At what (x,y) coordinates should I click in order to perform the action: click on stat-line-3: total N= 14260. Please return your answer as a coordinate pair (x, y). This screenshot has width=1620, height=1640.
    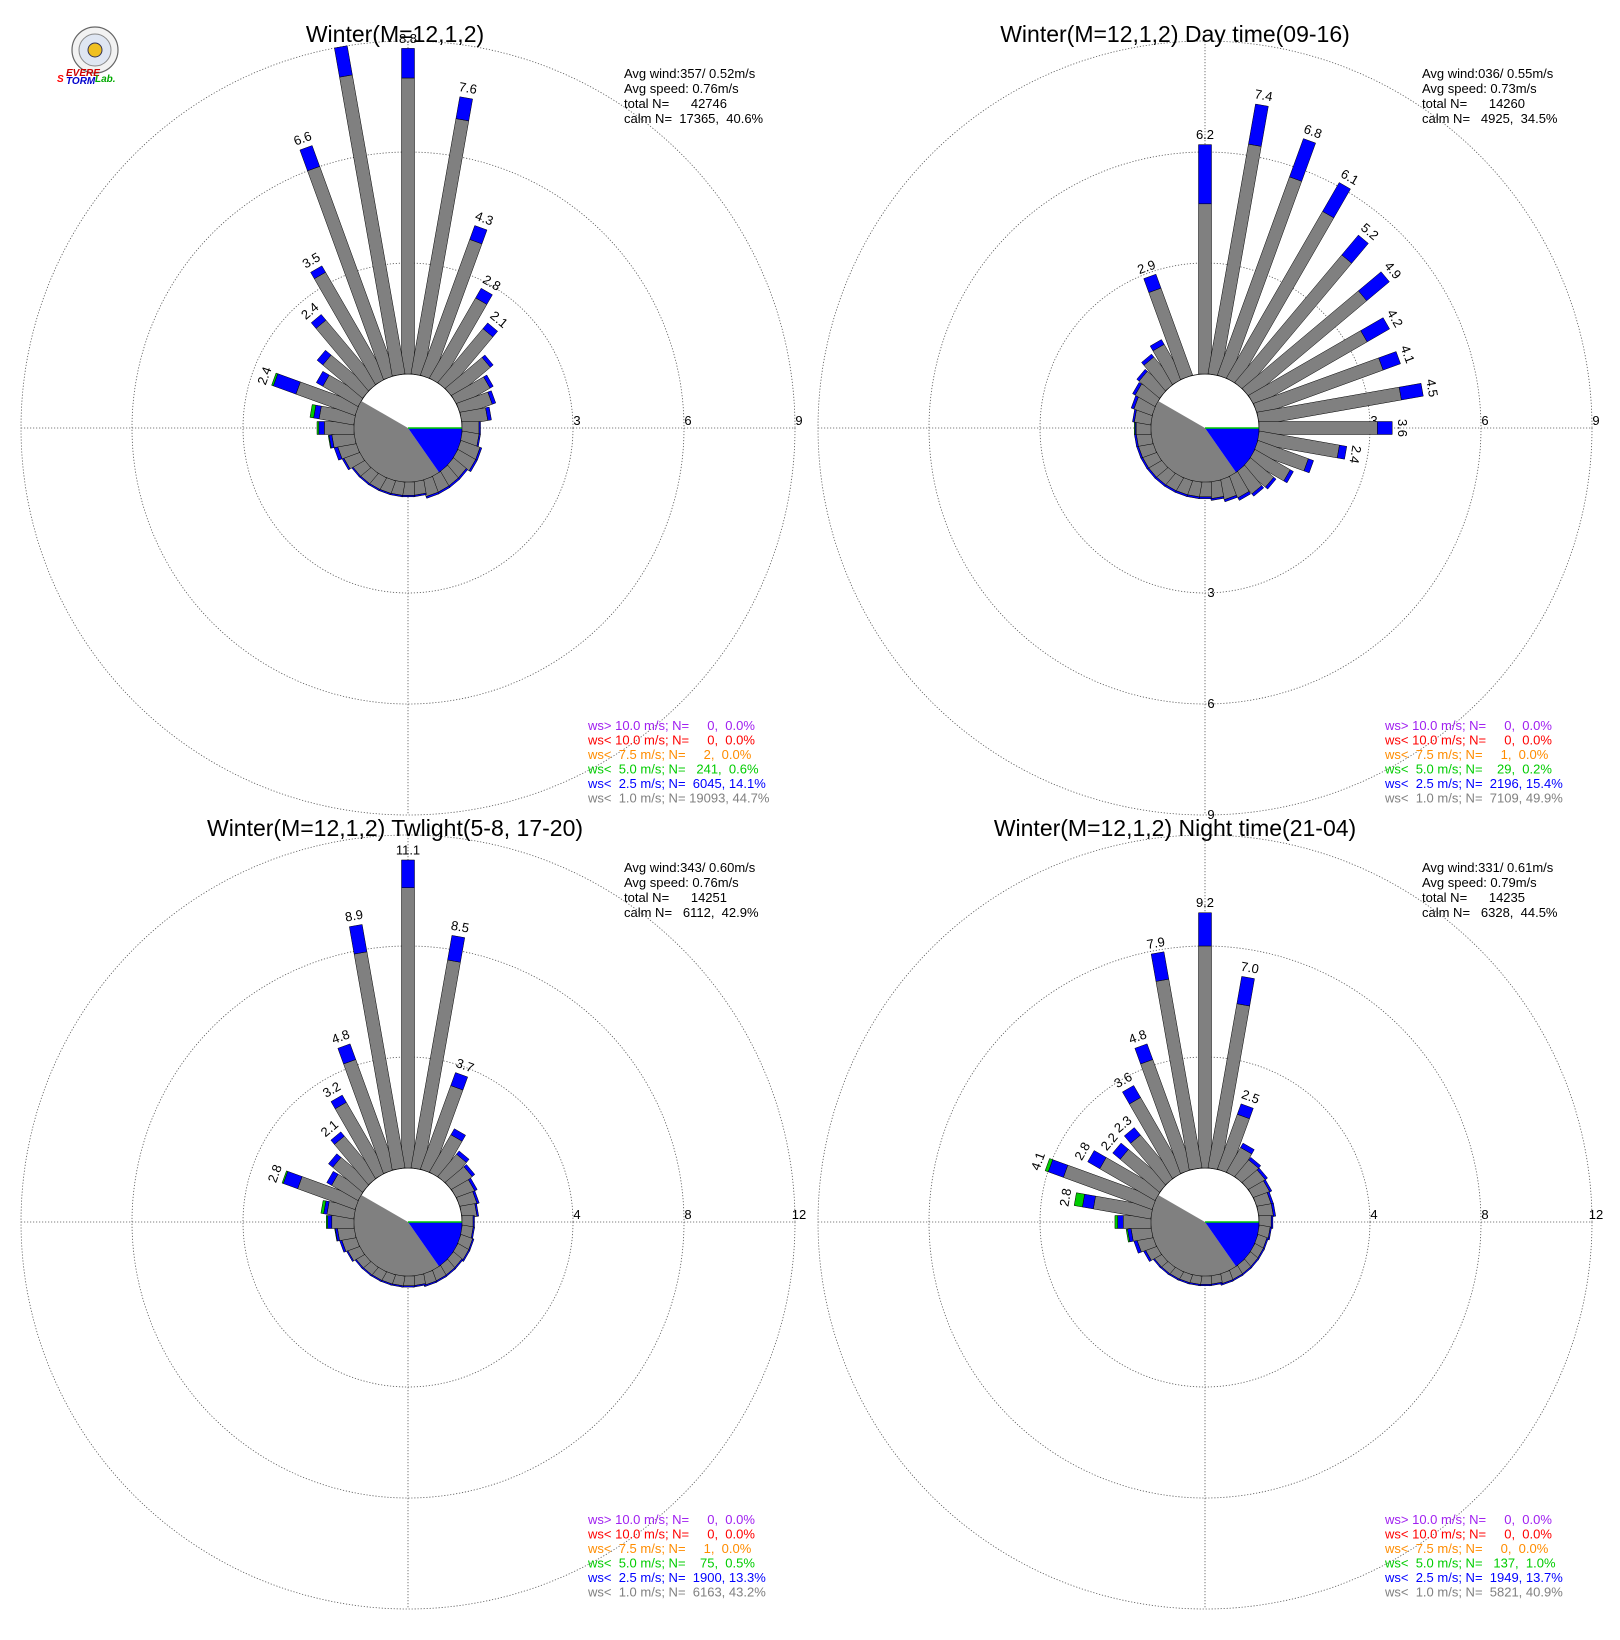
    Looking at the image, I should click on (1473, 103).